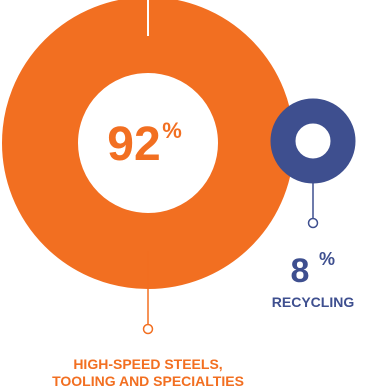 Image resolution: width=370 pixels, height=392 pixels. I want to click on primary-label-line-2: TOOLING AND SPECIALTIES, so click(148, 381).